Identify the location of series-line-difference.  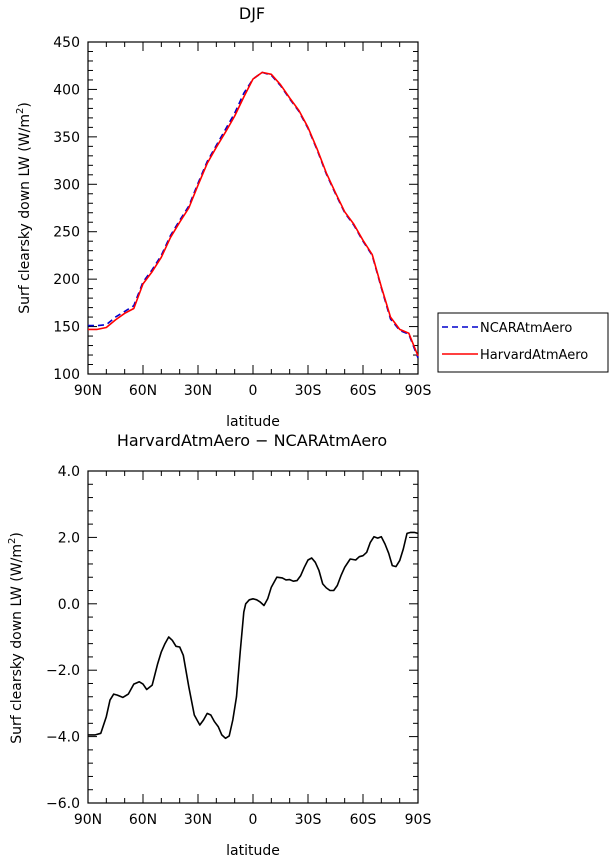
(253, 635).